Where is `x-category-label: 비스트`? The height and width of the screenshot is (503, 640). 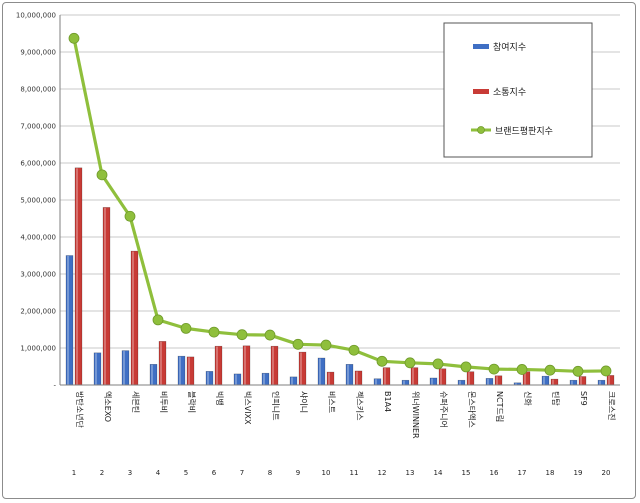 x-category-label: 비스트 is located at coordinates (331, 402).